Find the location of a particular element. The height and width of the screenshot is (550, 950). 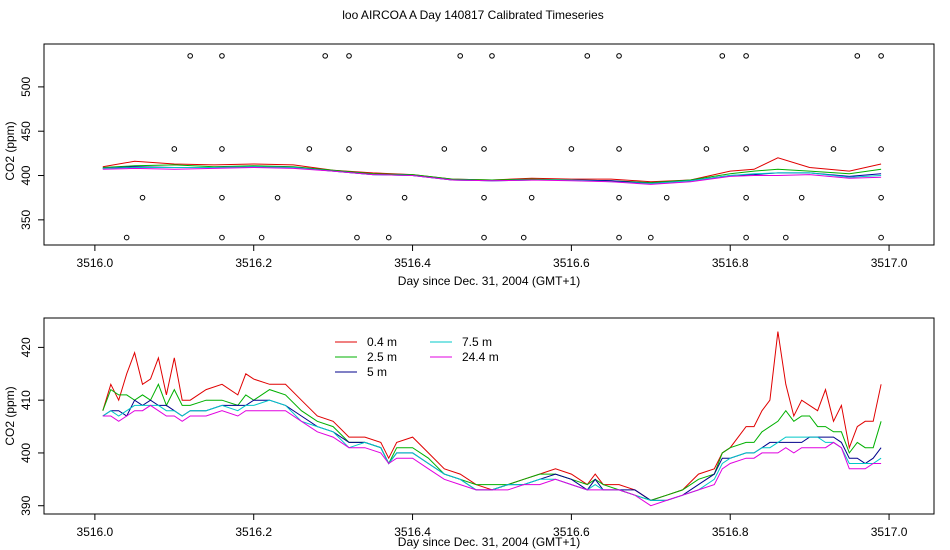

legend-label: 24.4 m is located at coordinates (480, 357).